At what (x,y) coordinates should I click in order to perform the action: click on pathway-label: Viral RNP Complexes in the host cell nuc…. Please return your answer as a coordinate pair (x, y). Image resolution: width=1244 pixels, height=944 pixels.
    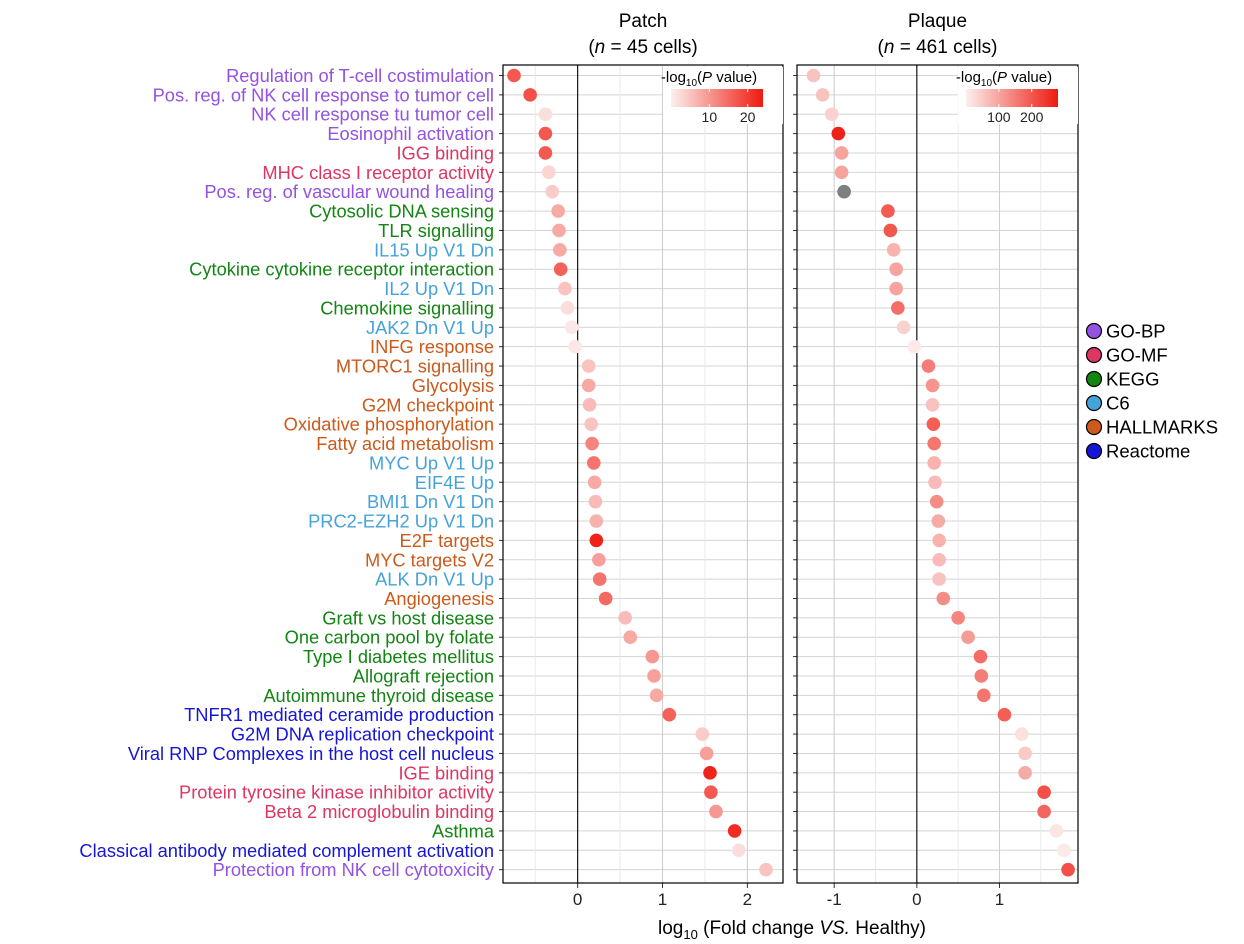
    Looking at the image, I should click on (311, 753).